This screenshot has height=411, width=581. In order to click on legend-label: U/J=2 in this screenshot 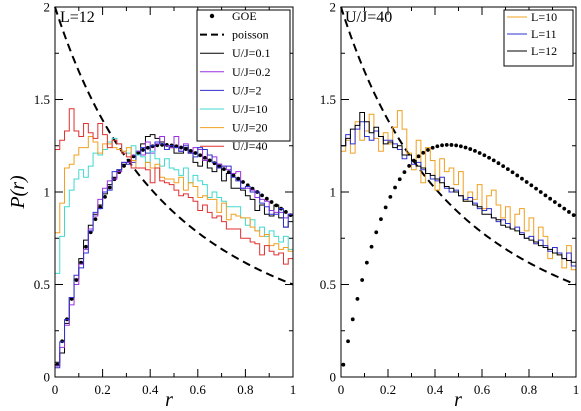, I will do `click(246, 90)`.